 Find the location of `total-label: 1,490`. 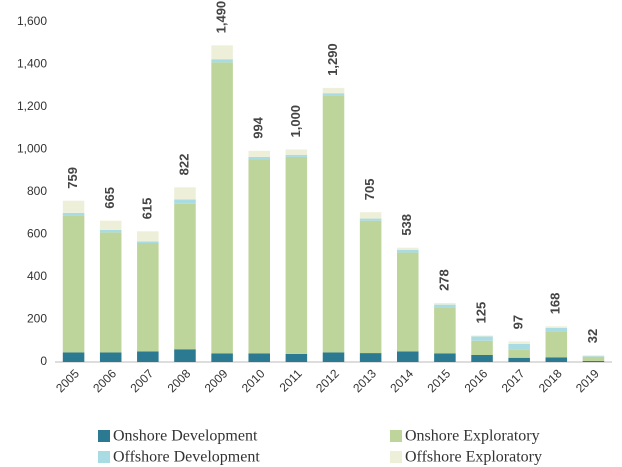

total-label: 1,490 is located at coordinates (221, 17).